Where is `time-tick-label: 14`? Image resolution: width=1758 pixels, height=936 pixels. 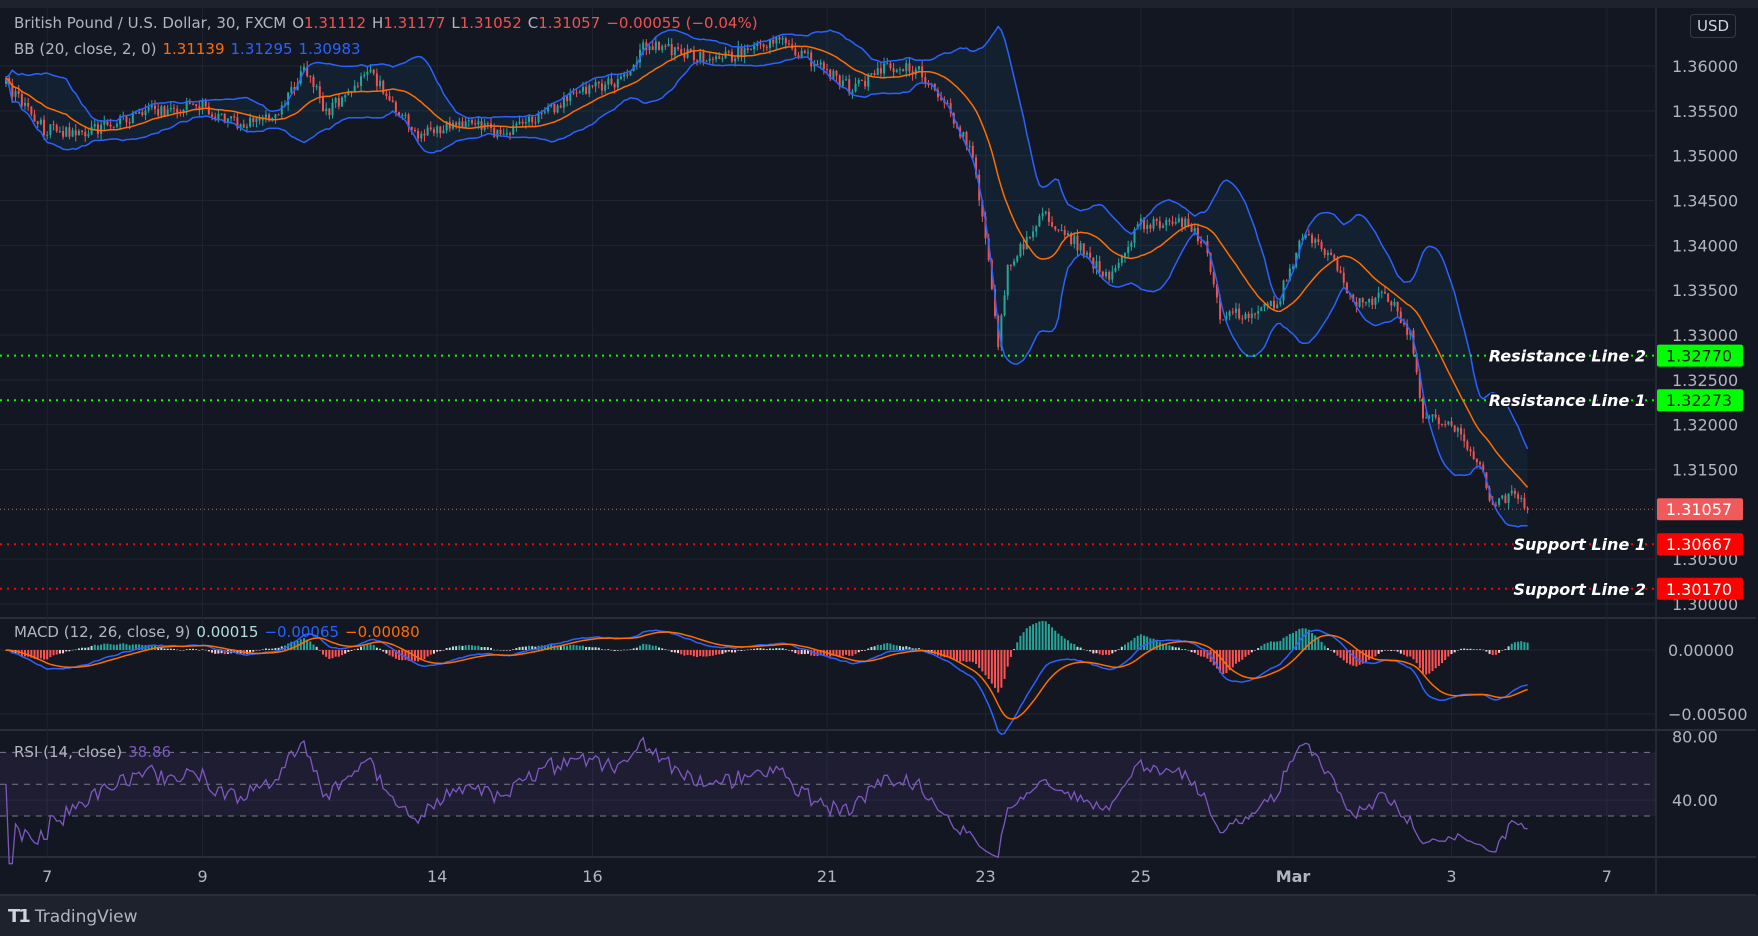 time-tick-label: 14 is located at coordinates (437, 876).